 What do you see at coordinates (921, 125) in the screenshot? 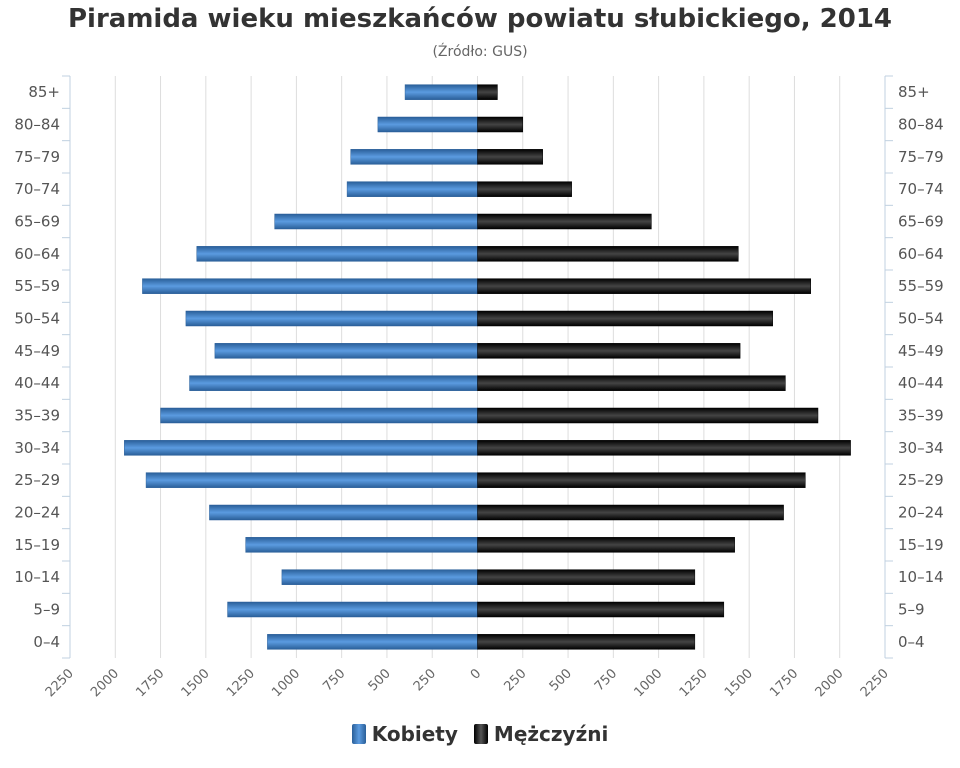
I see `category-label-right: 80–84` at bounding box center [921, 125].